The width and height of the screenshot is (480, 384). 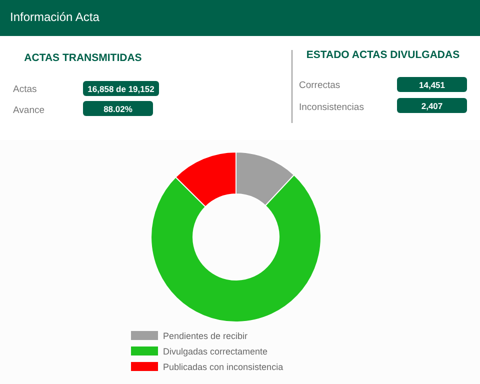 What do you see at coordinates (223, 367) in the screenshot?
I see `legend-label: Publicadas con inconsistencia` at bounding box center [223, 367].